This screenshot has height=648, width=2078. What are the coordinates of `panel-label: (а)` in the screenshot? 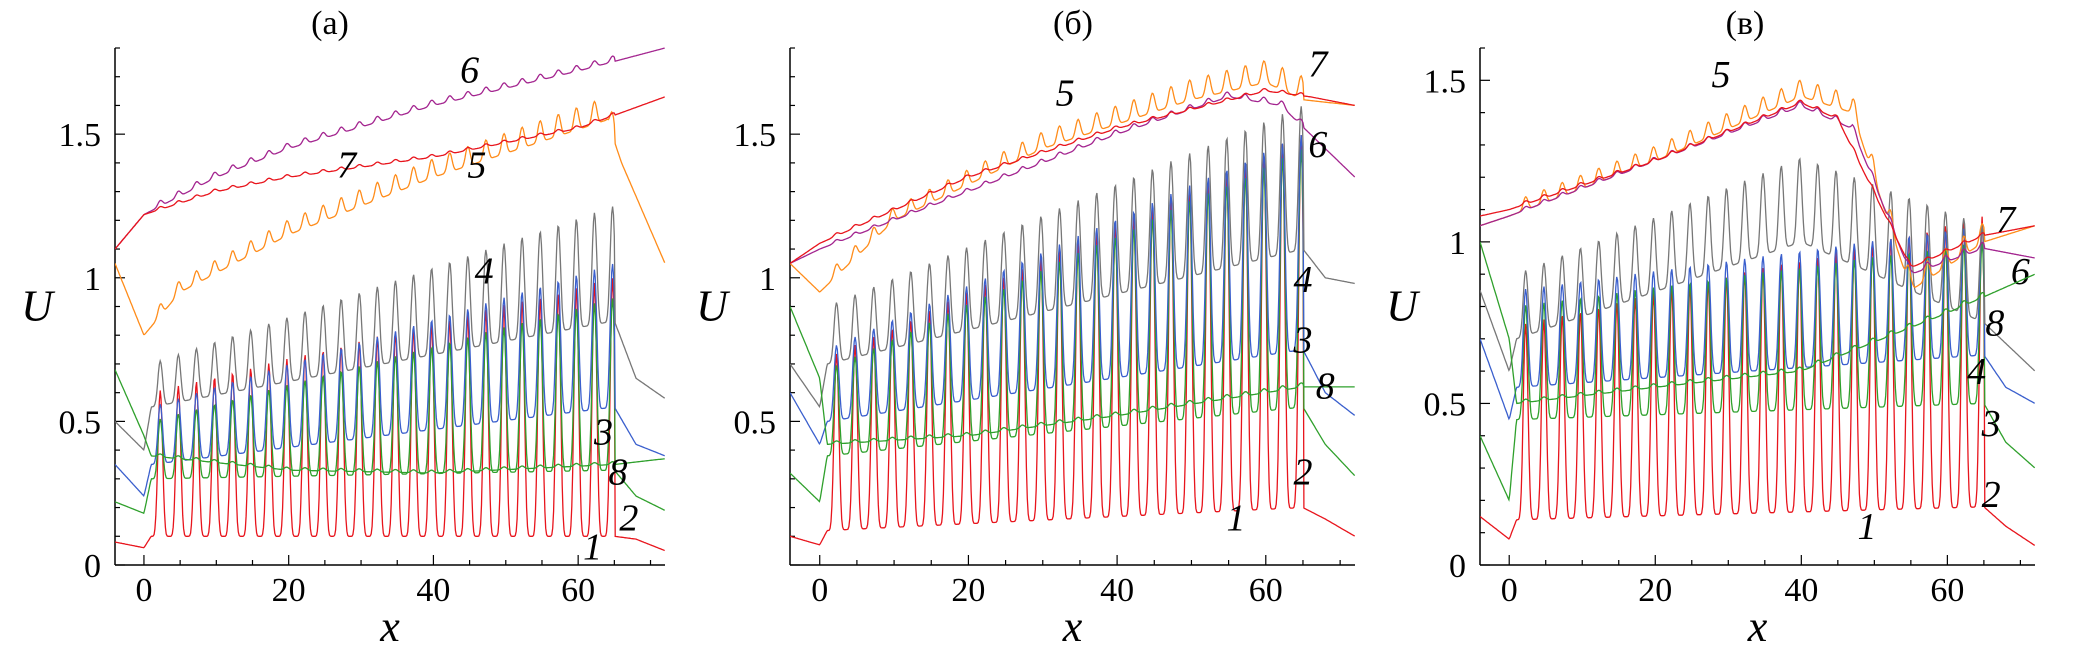 It's located at (330, 23).